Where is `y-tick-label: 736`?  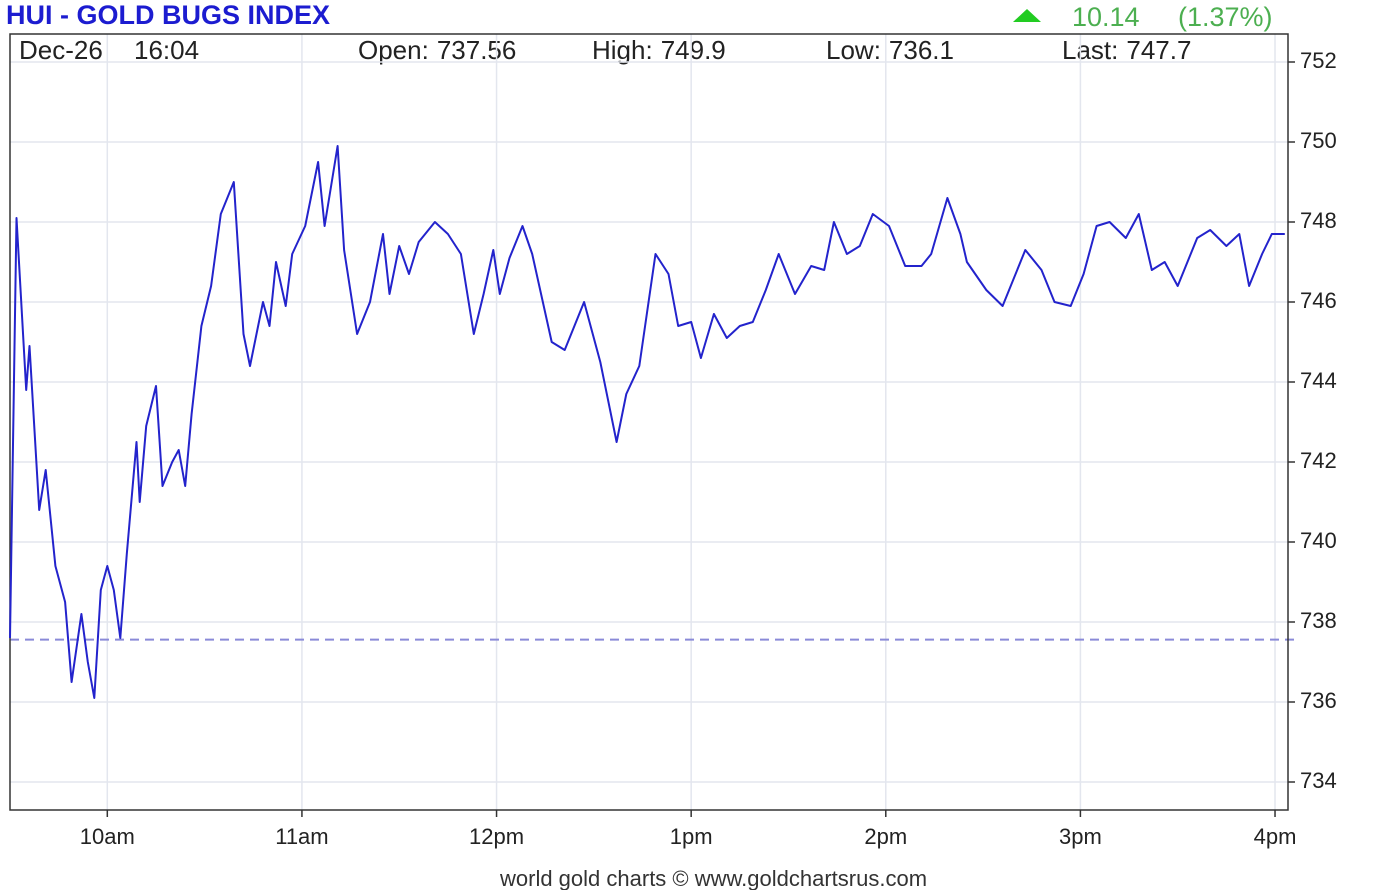
y-tick-label: 736 is located at coordinates (1318, 700).